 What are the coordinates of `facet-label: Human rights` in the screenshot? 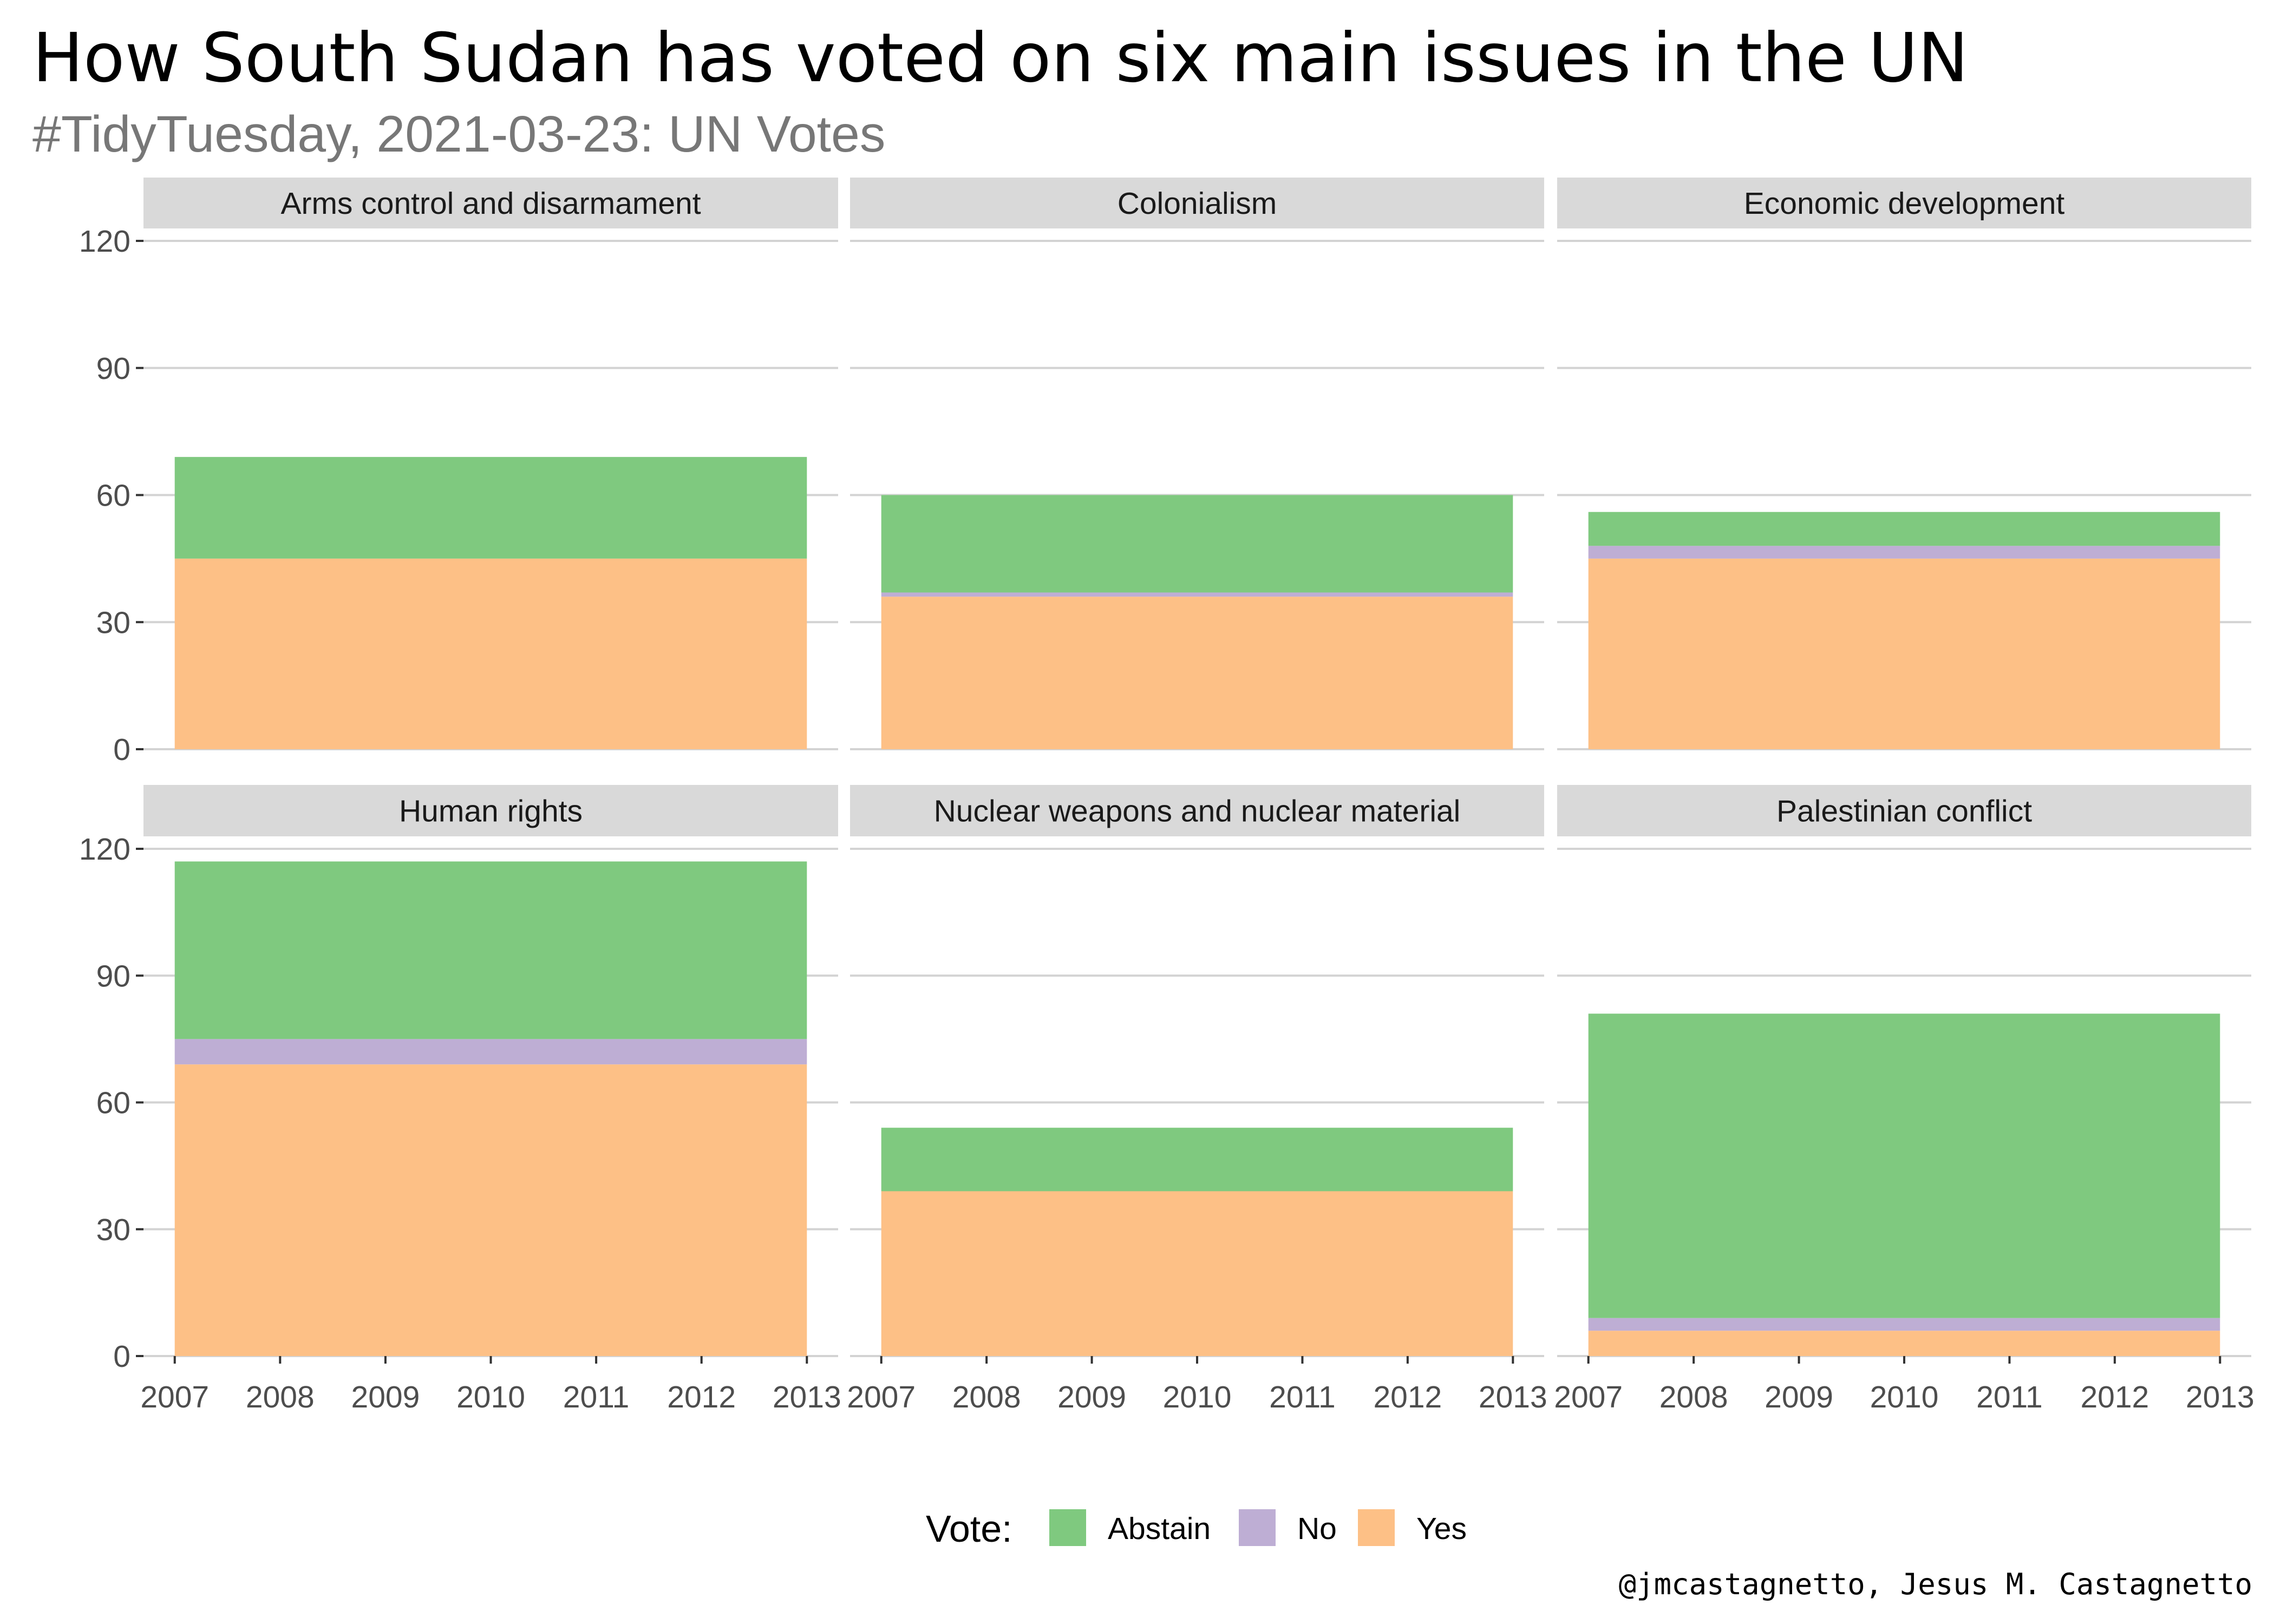 It's located at (491, 811).